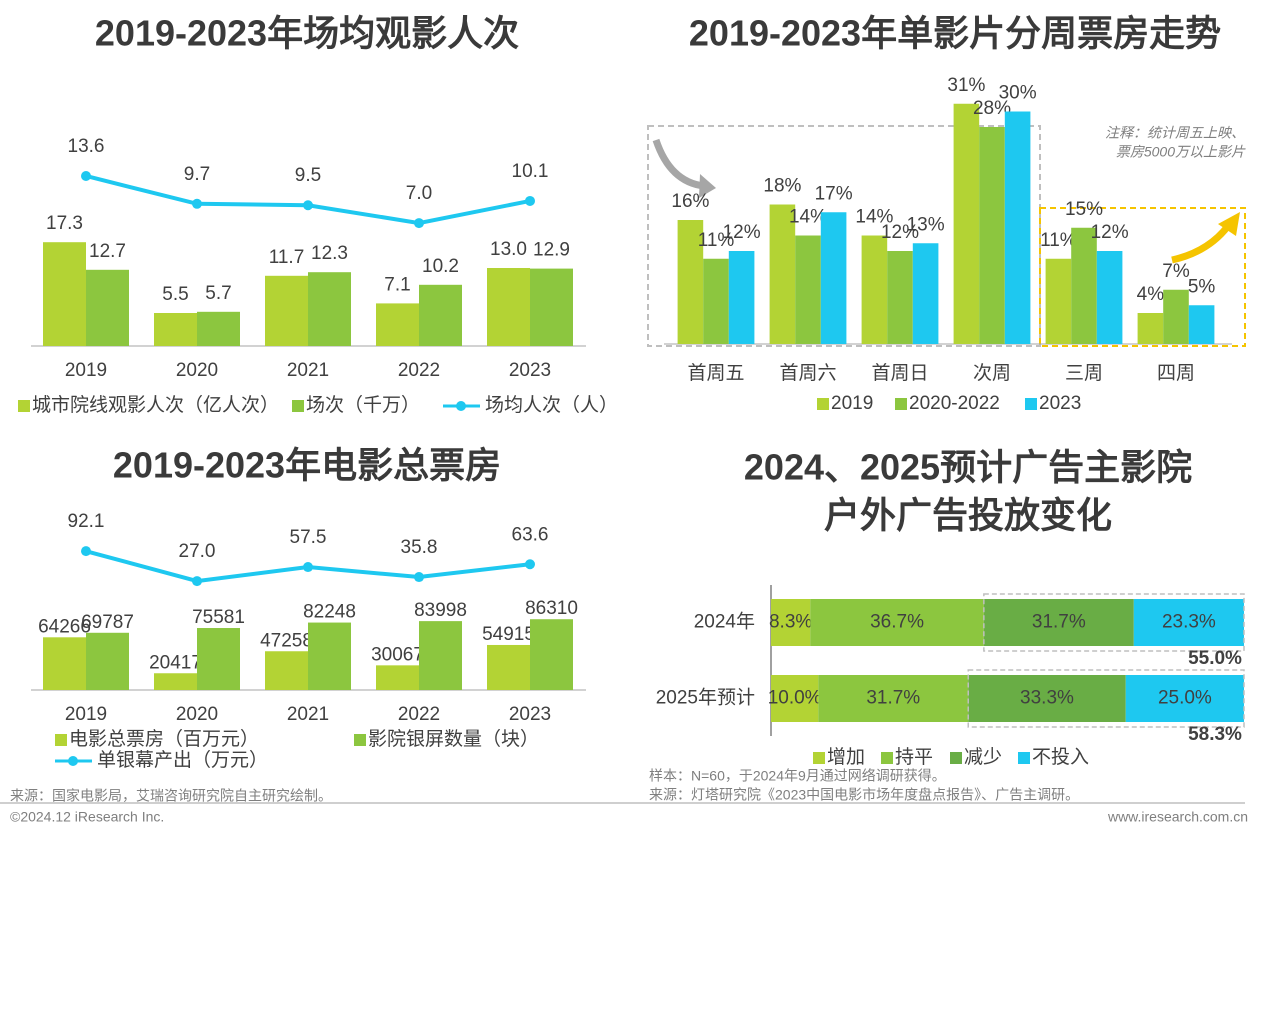 Image resolution: width=1280 pixels, height=1033 pixels. Describe the element at coordinates (440, 266) in the screenshot. I see `value-label: 10.2` at that location.